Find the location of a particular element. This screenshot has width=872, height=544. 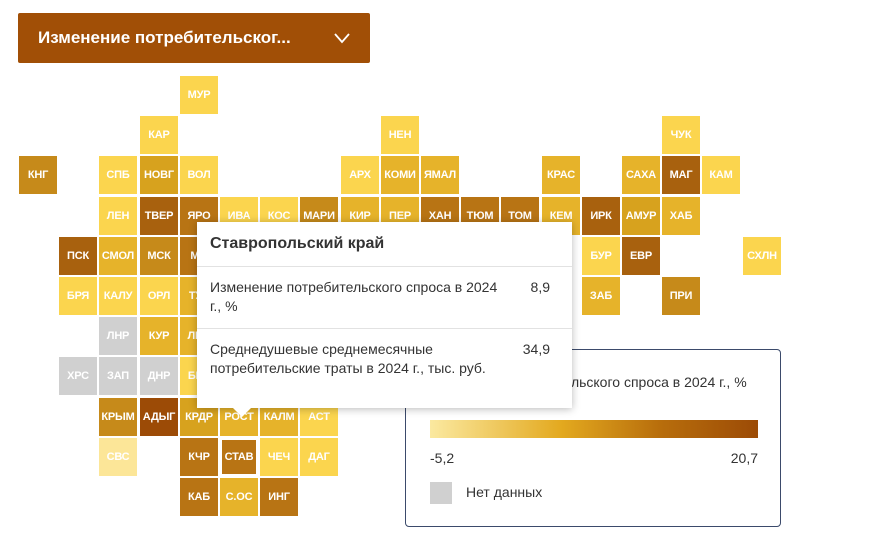

region-cell: КУР is located at coordinates (159, 336).